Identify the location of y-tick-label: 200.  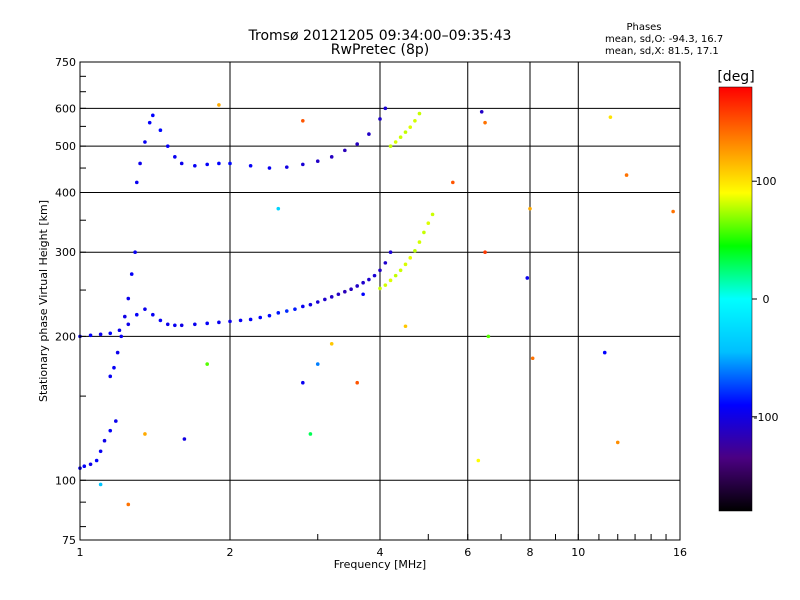
(65, 336).